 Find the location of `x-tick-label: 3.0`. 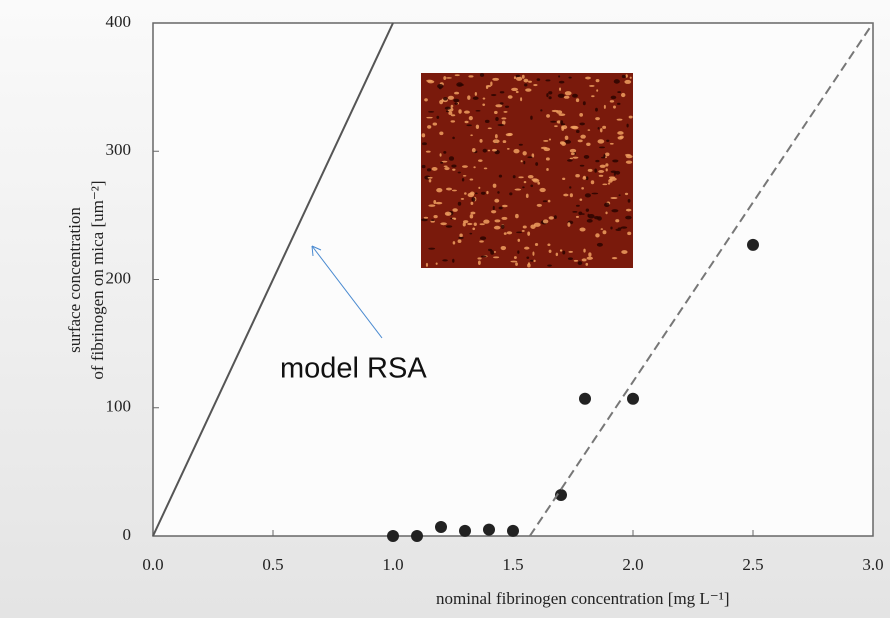

x-tick-label: 3.0 is located at coordinates (872, 564).